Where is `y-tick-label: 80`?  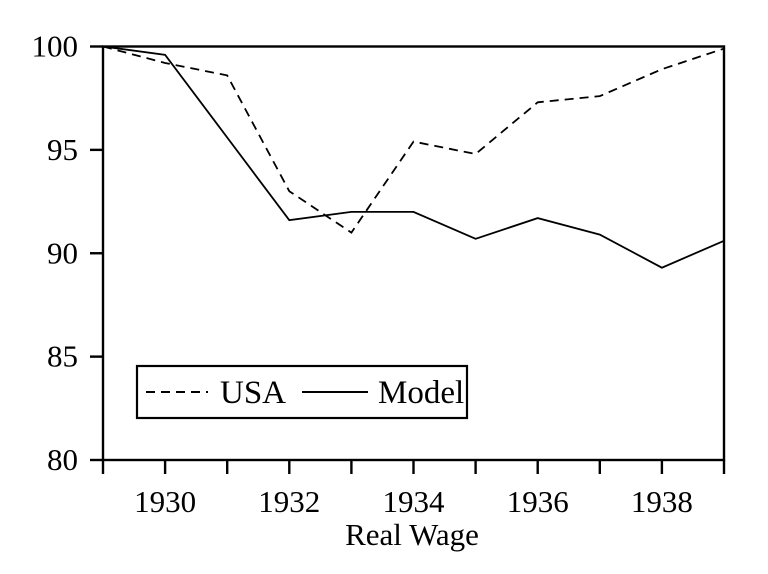 y-tick-label: 80 is located at coordinates (62, 459).